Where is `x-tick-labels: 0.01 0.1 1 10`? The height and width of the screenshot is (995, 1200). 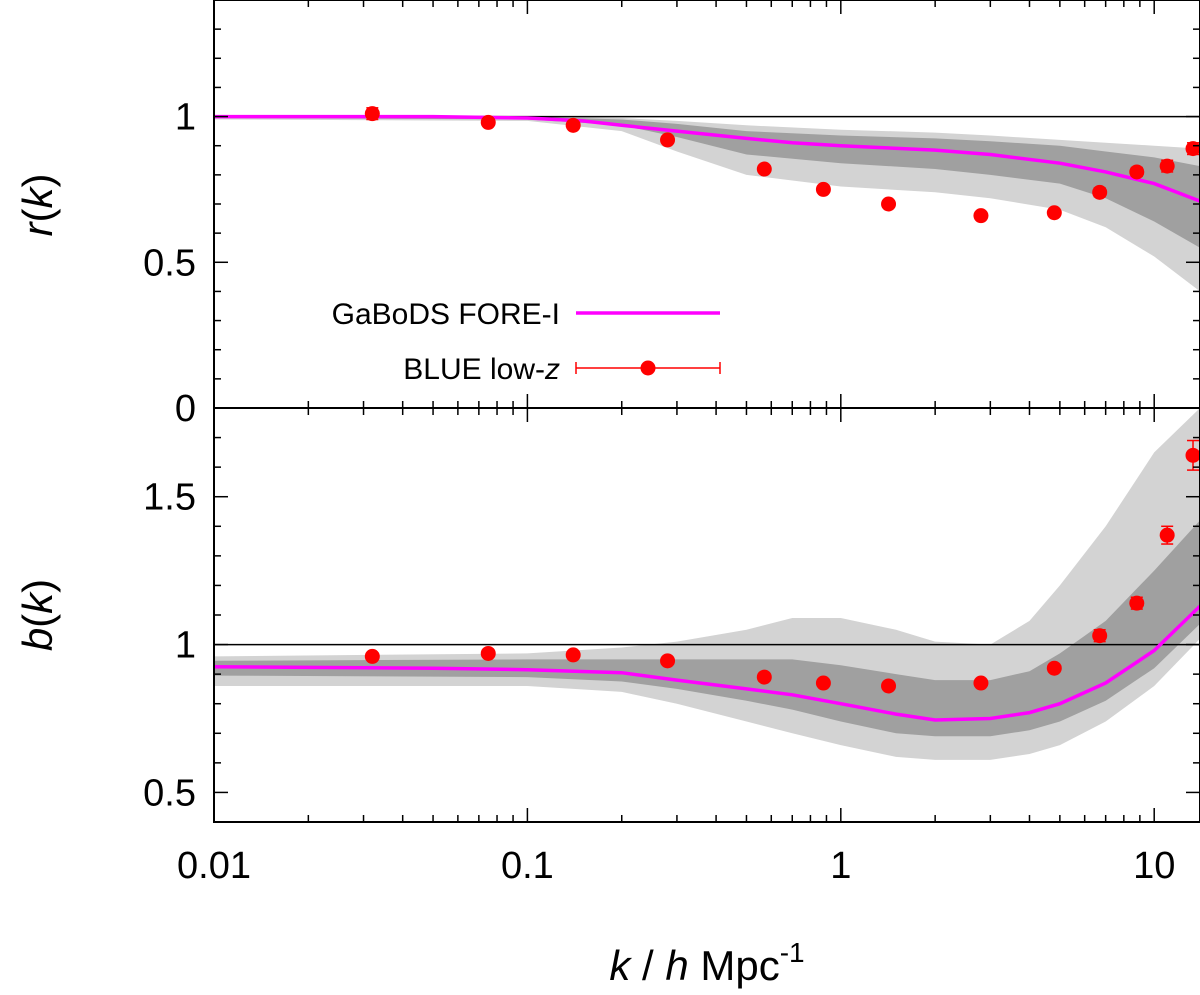 x-tick-labels: 0.01 0.1 1 10 is located at coordinates (676, 866).